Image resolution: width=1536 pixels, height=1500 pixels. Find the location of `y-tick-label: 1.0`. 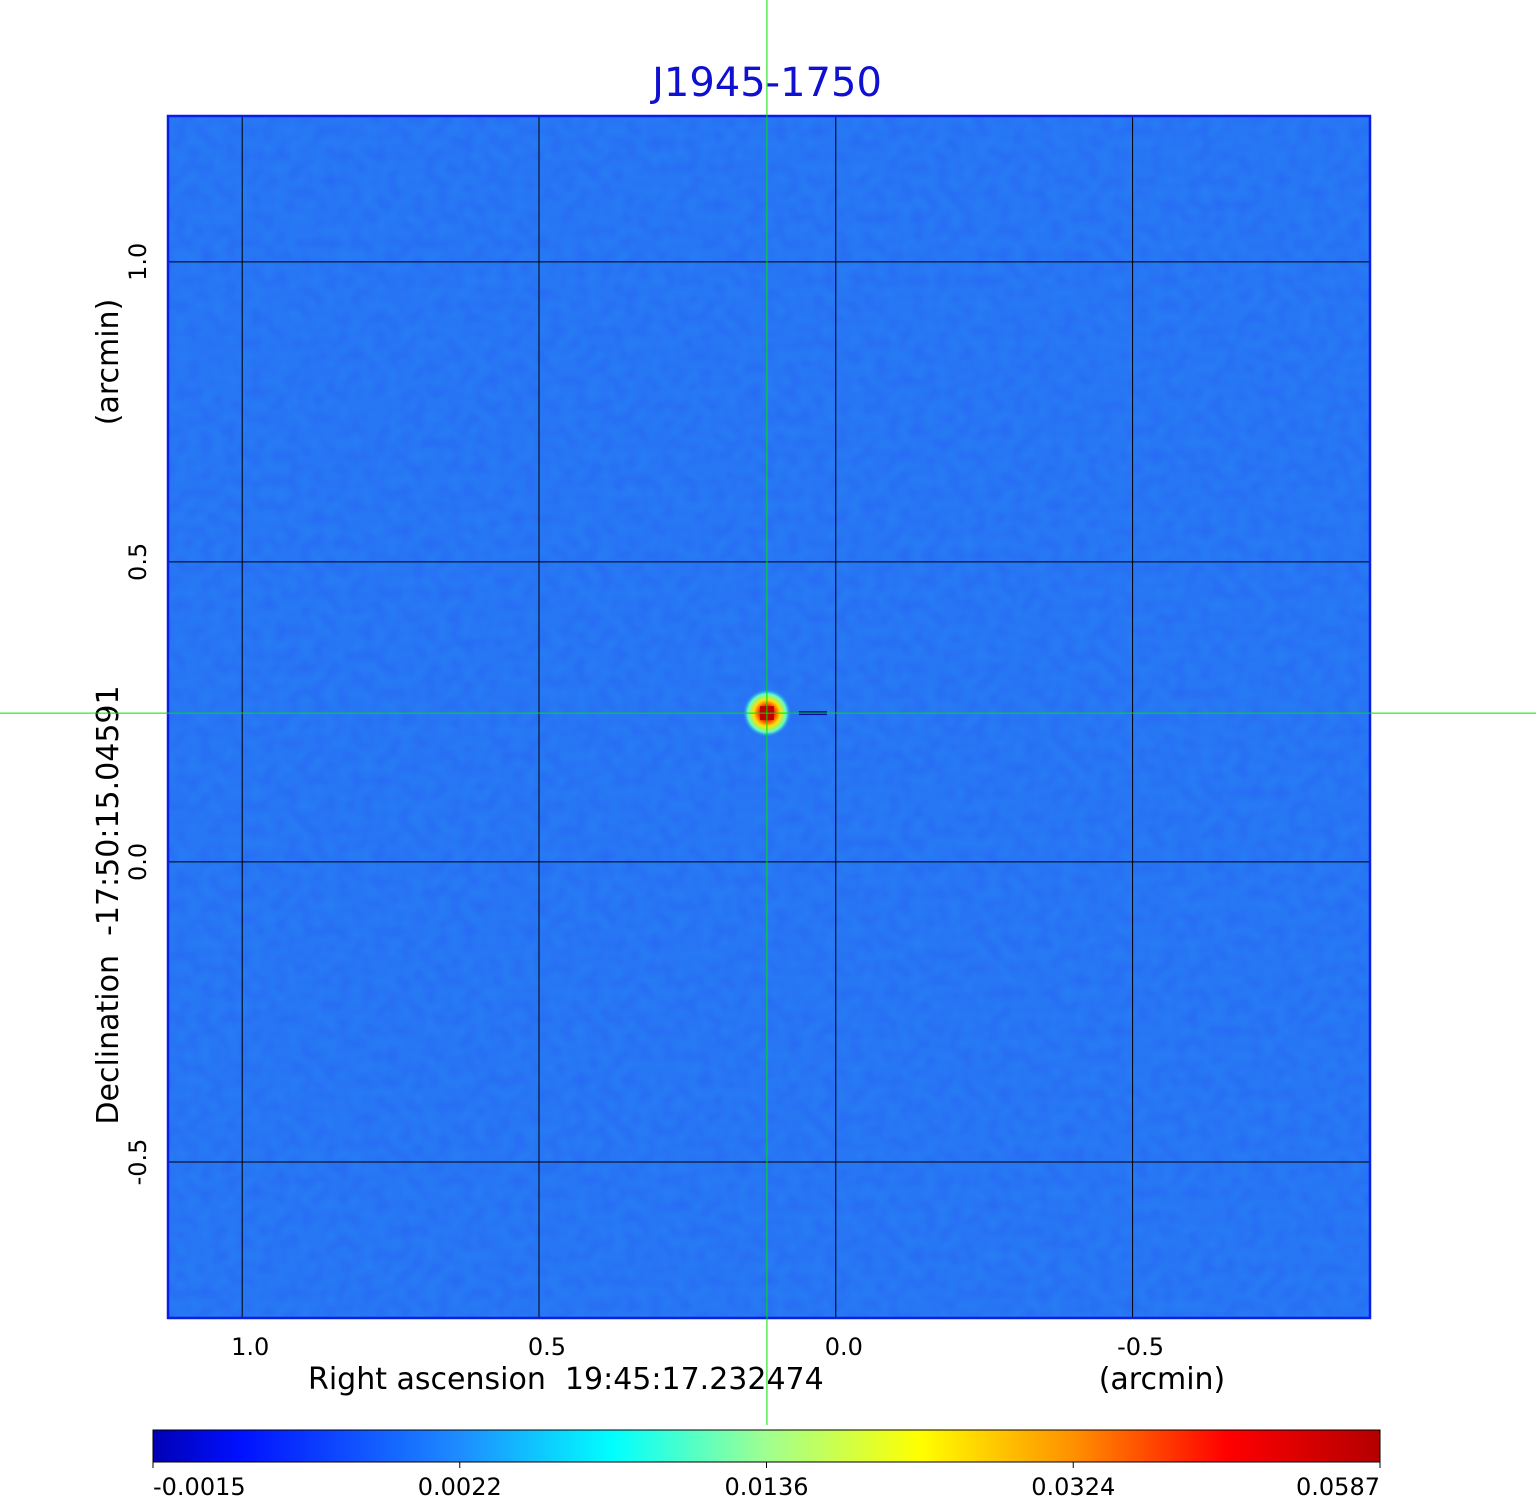

y-tick-label: 1.0 is located at coordinates (138, 262).